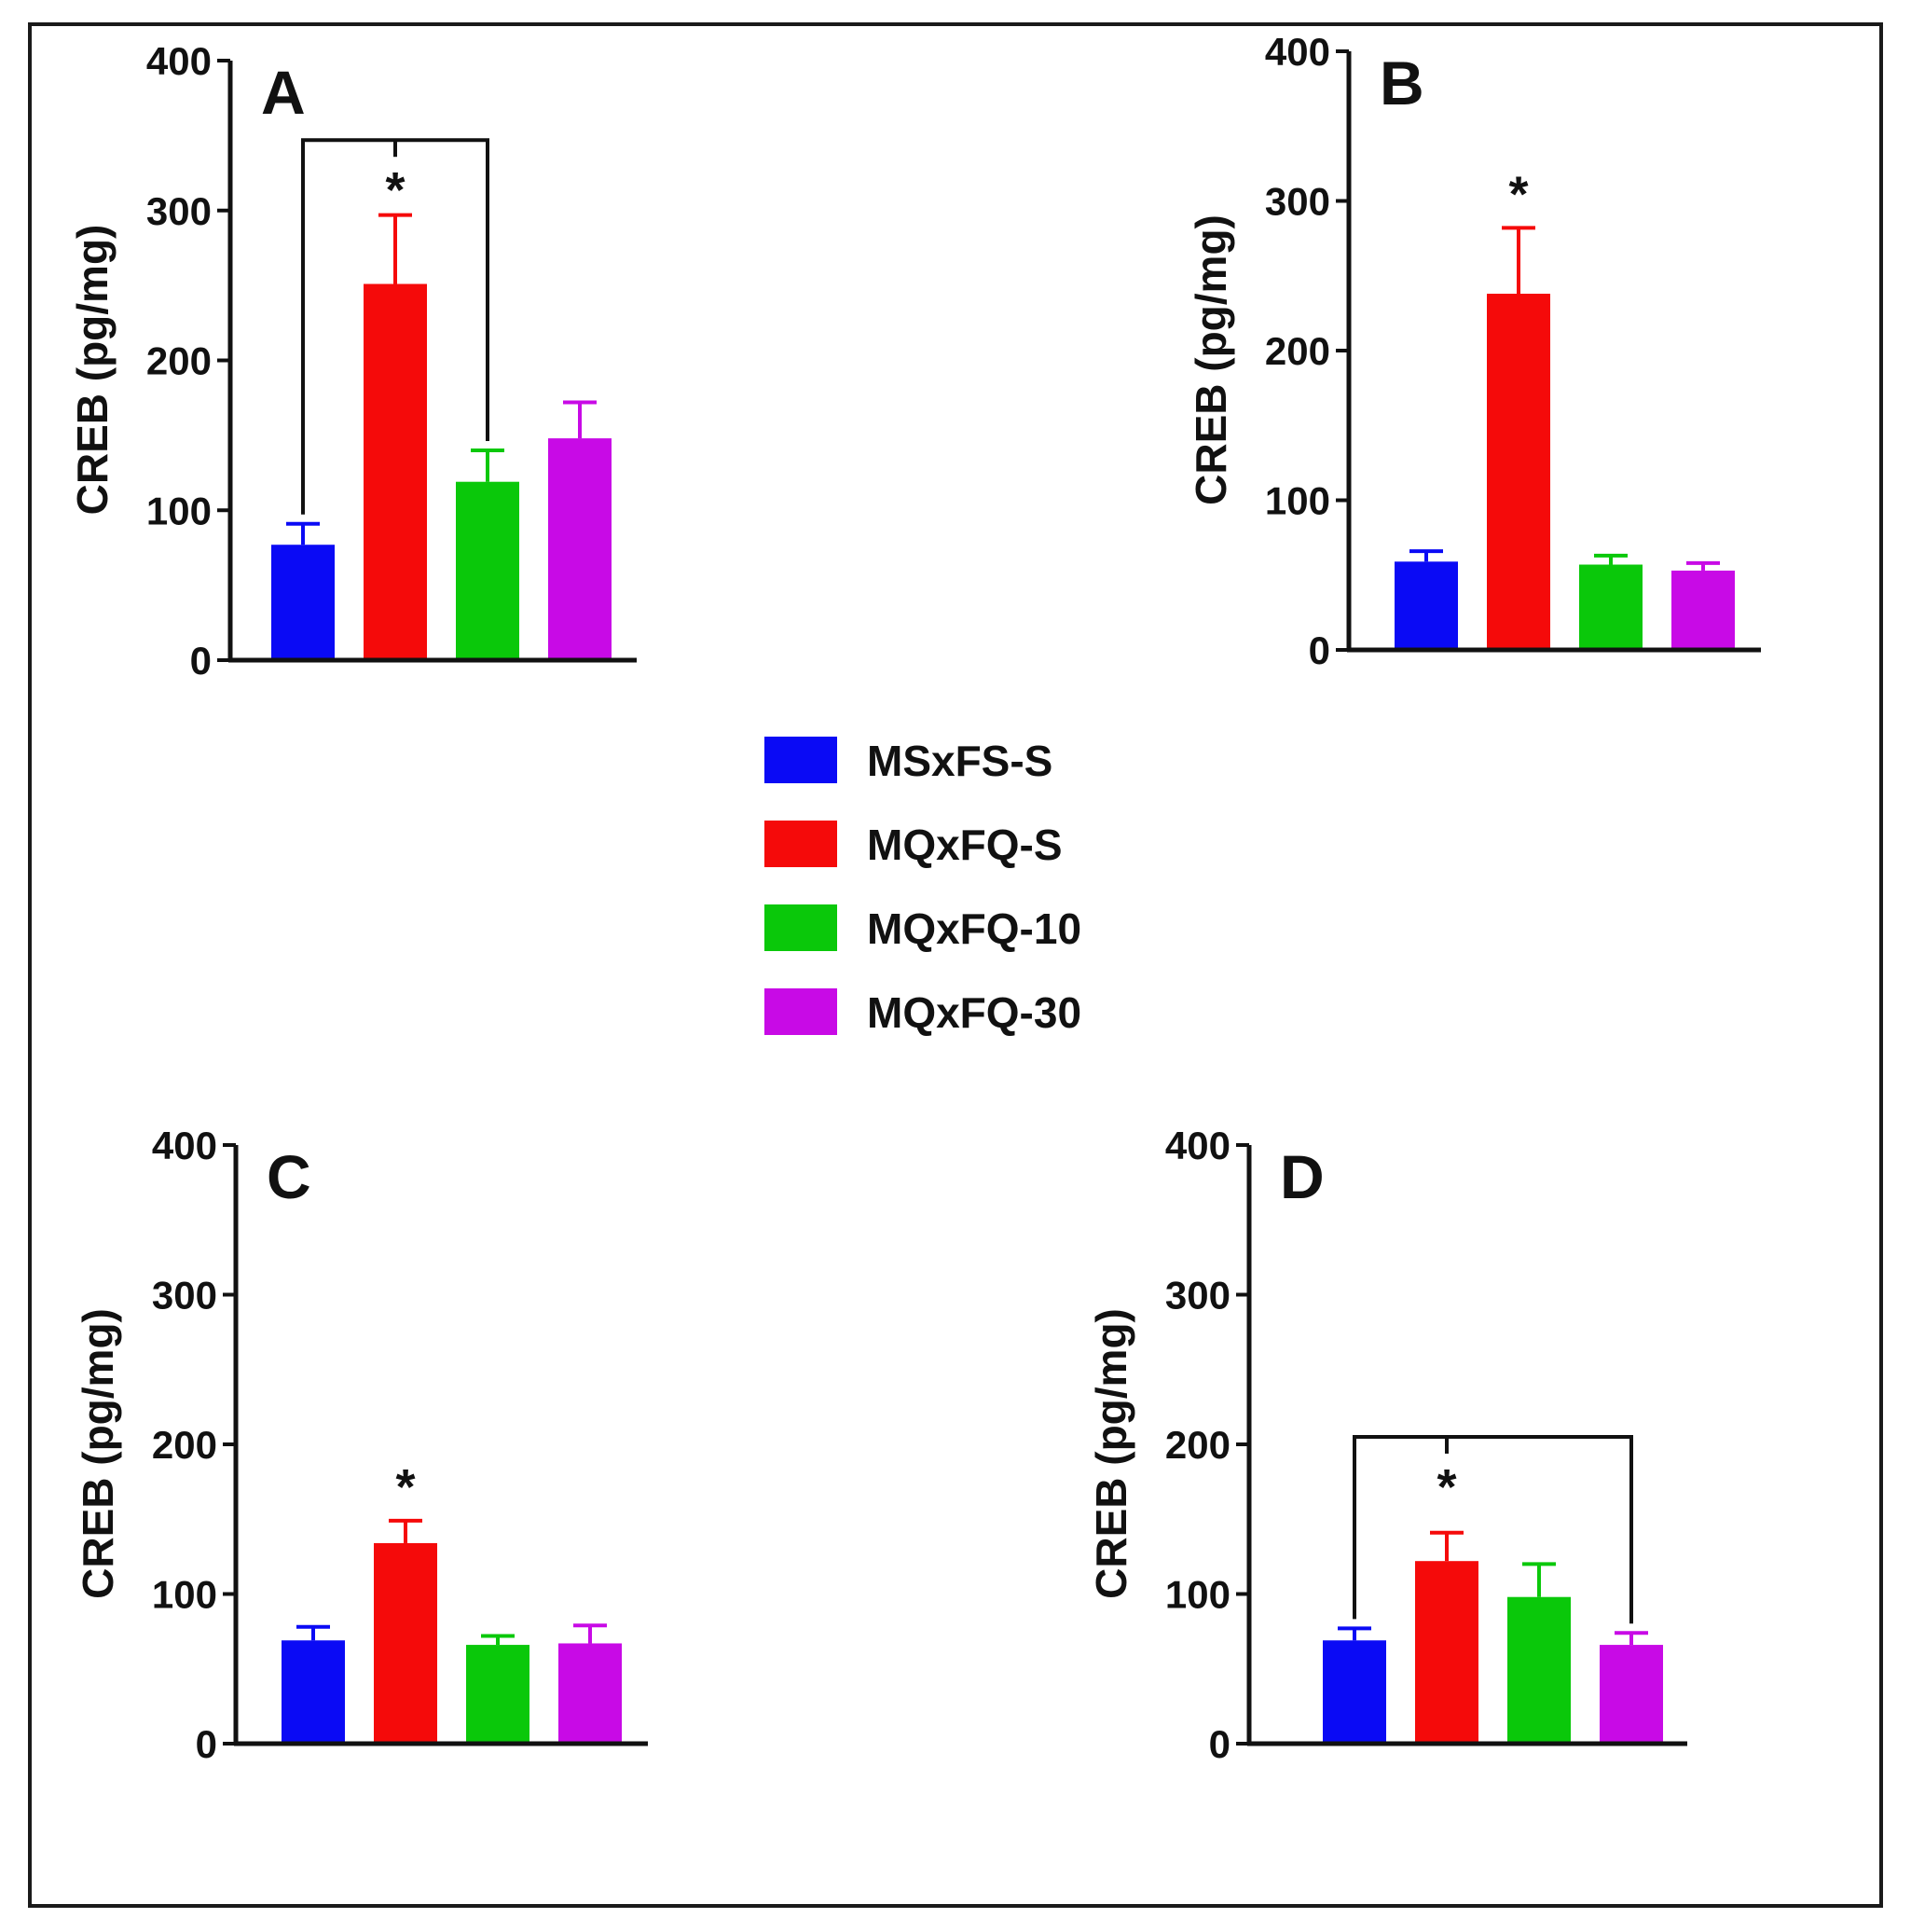 Image resolution: width=1911 pixels, height=1932 pixels. What do you see at coordinates (361, 1445) in the screenshot?
I see `panel-c: 0 100 200 300 400 CREB (pg/mg) C *` at bounding box center [361, 1445].